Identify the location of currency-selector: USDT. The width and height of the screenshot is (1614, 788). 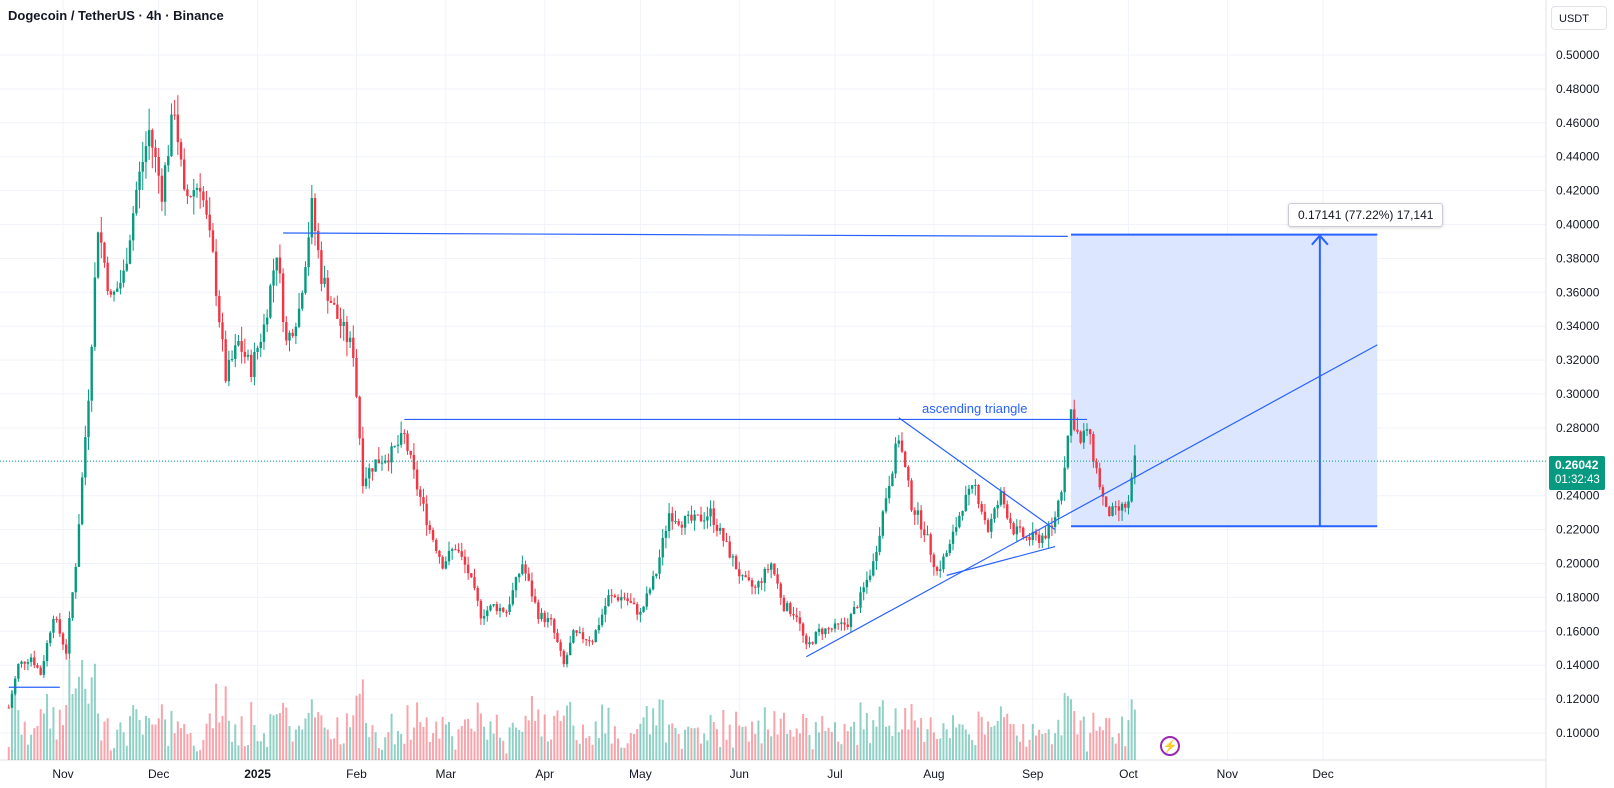
(1579, 18).